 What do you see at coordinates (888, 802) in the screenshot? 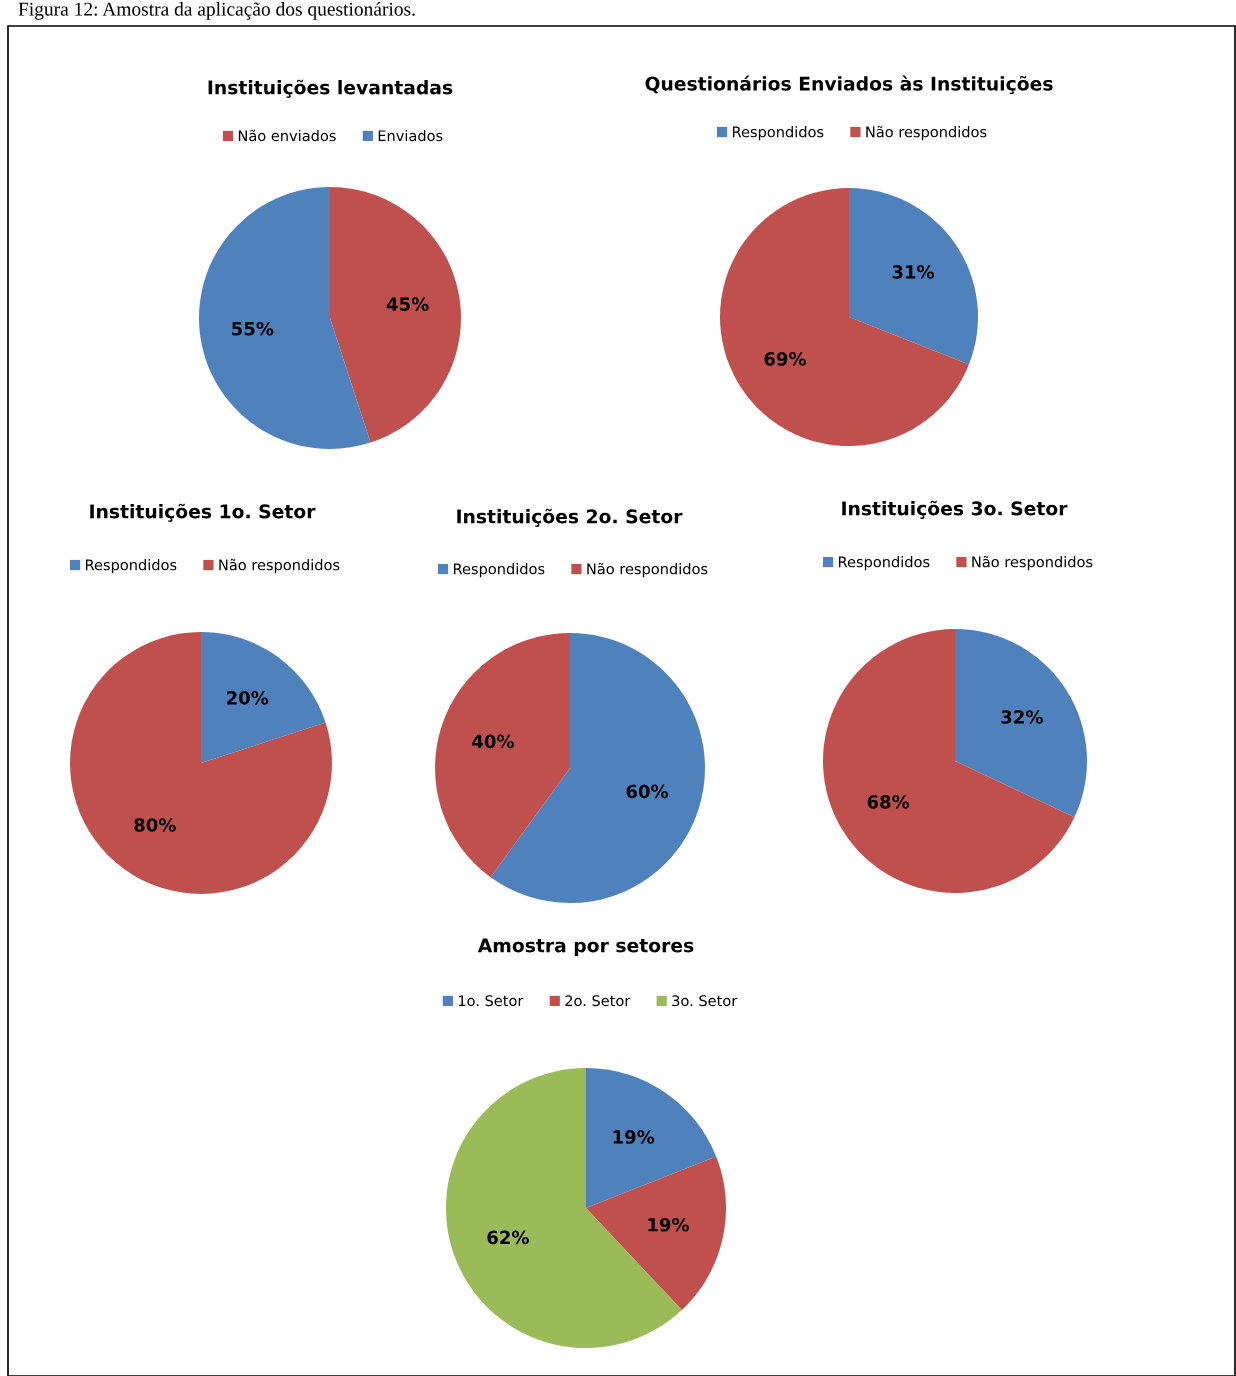
I see `data-label: 68%` at bounding box center [888, 802].